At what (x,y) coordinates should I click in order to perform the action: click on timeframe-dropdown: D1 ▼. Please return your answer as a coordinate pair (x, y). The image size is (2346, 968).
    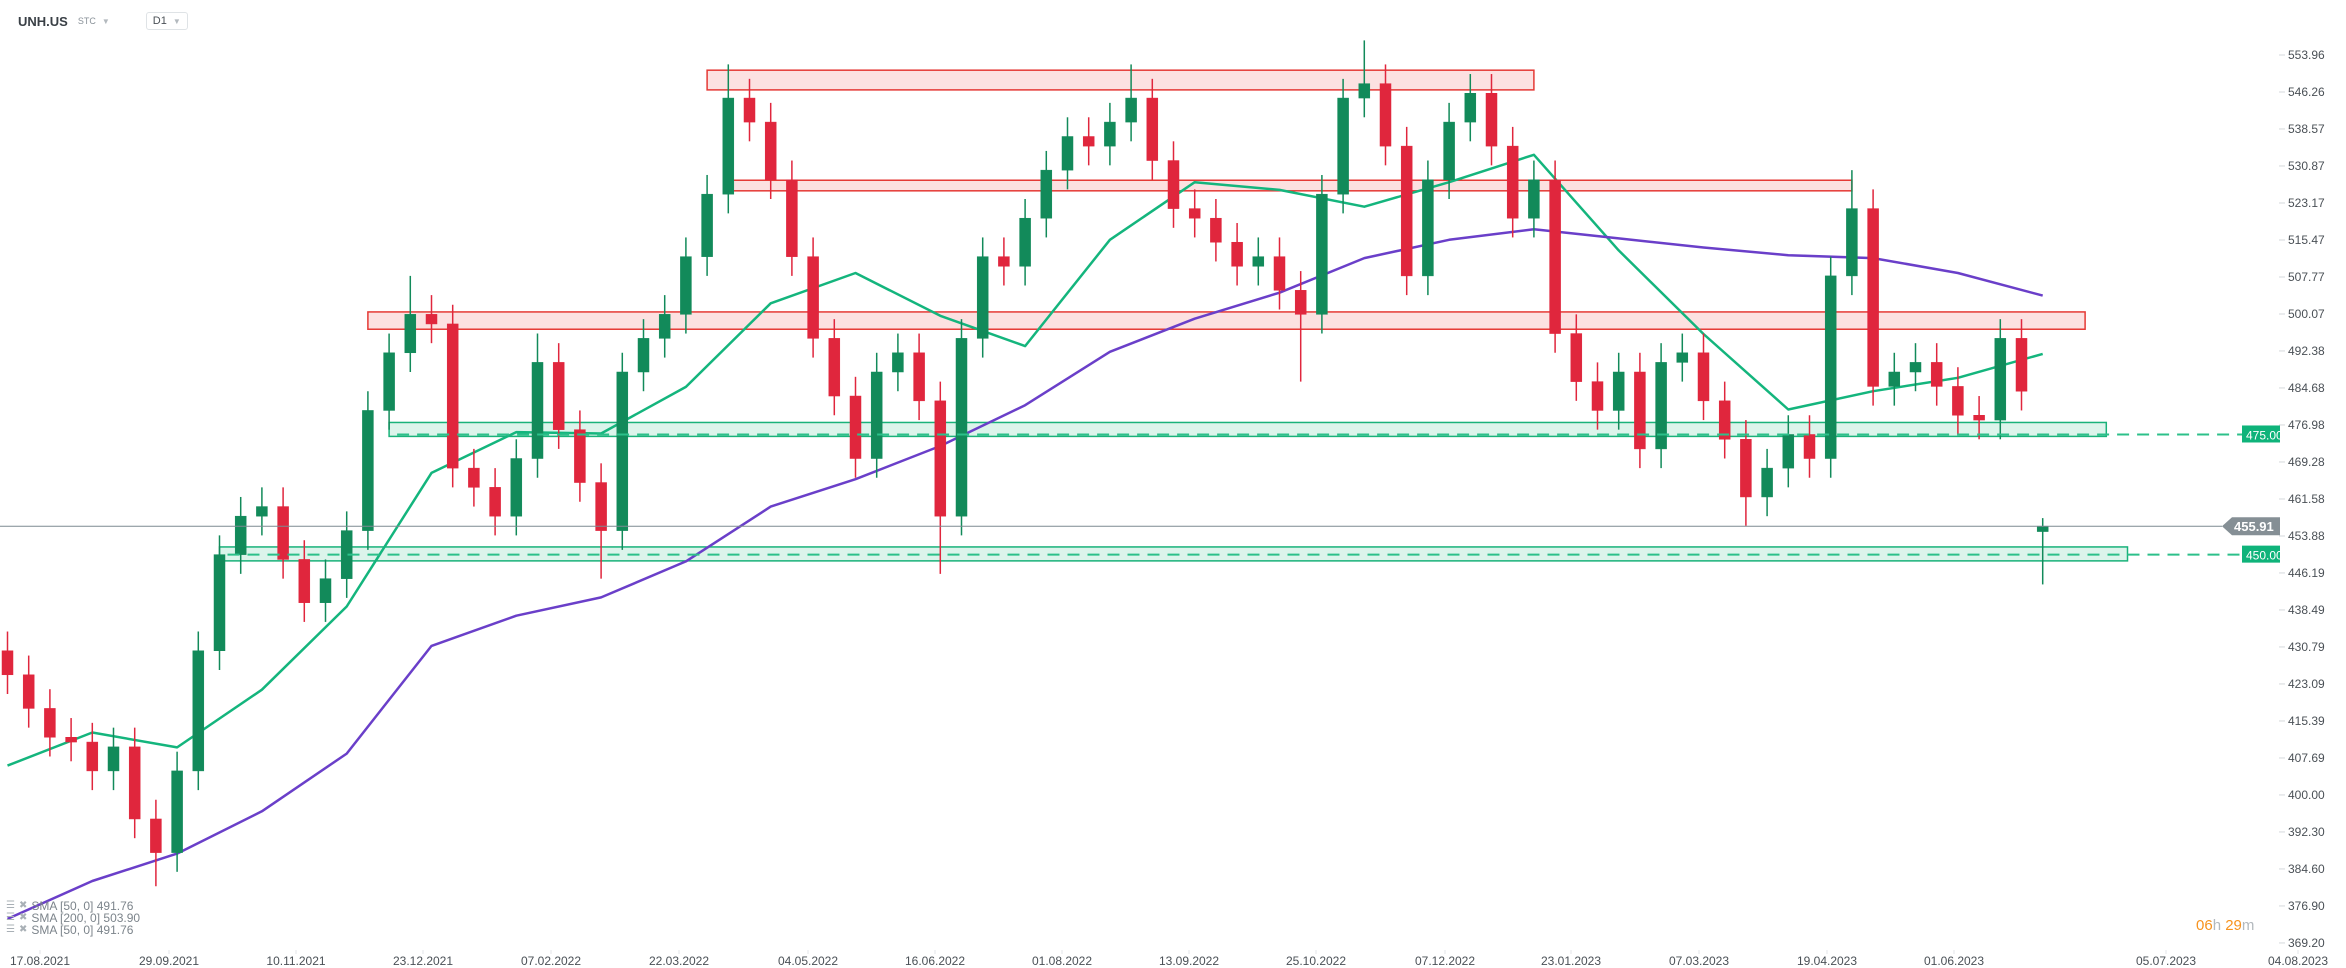
    Looking at the image, I should click on (166, 21).